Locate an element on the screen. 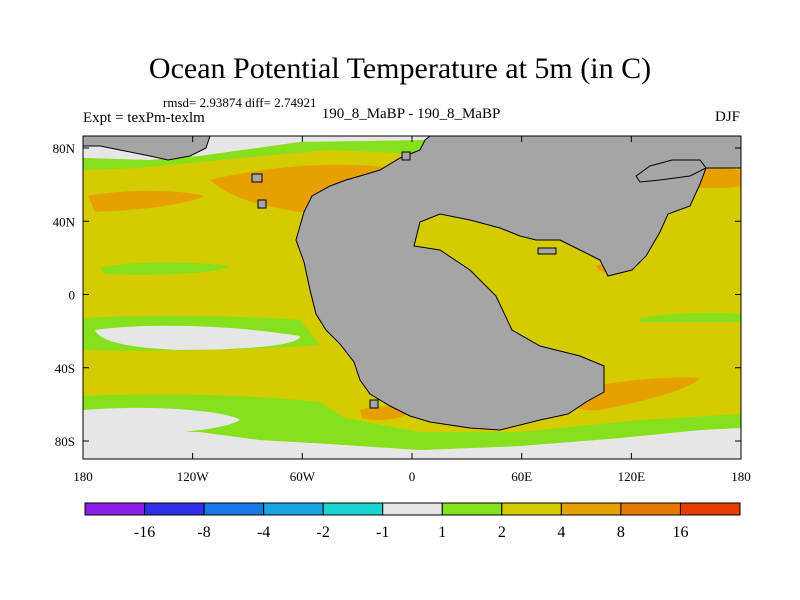  experiment-label: Expt = texPm-texlm is located at coordinates (144, 118).